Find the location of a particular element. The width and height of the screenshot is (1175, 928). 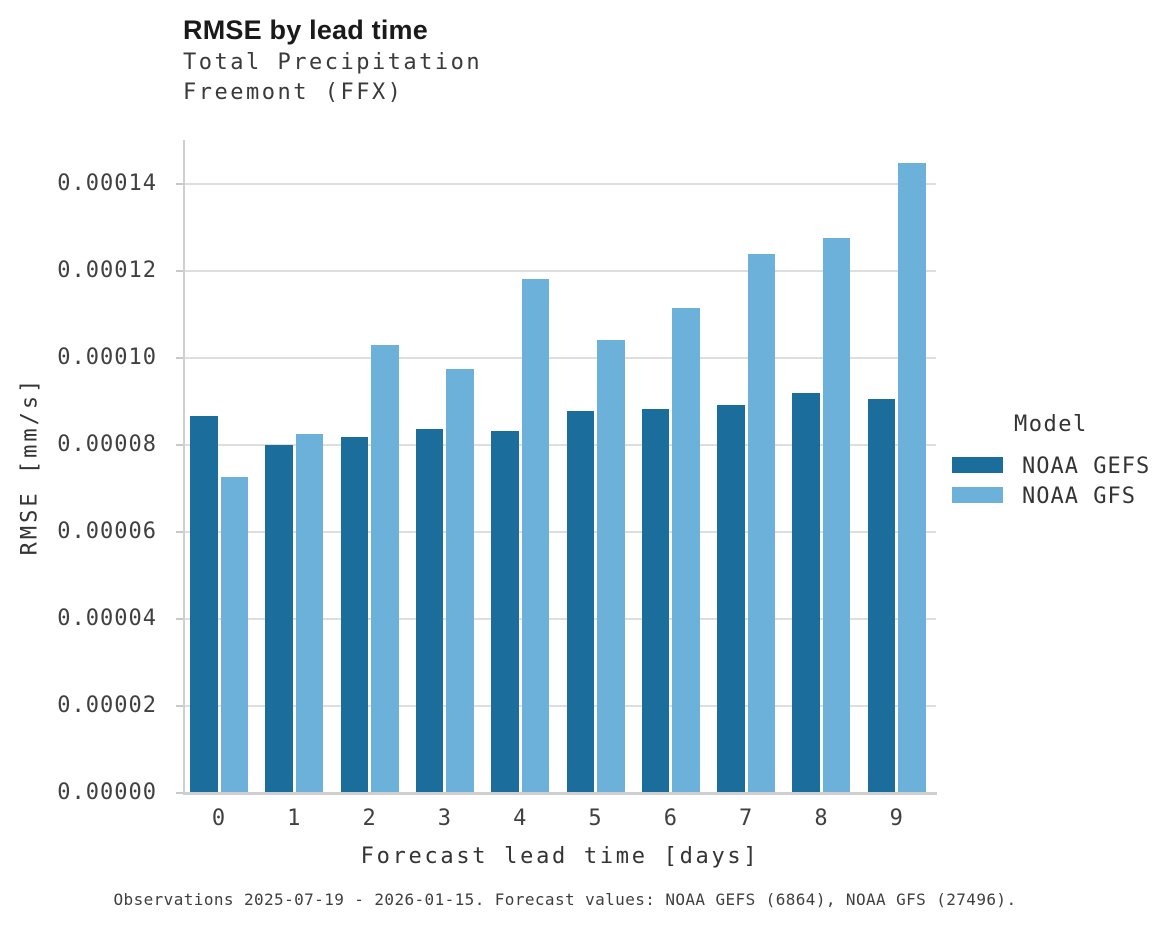

legend-swatch-noaa-gfs is located at coordinates (977, 495).